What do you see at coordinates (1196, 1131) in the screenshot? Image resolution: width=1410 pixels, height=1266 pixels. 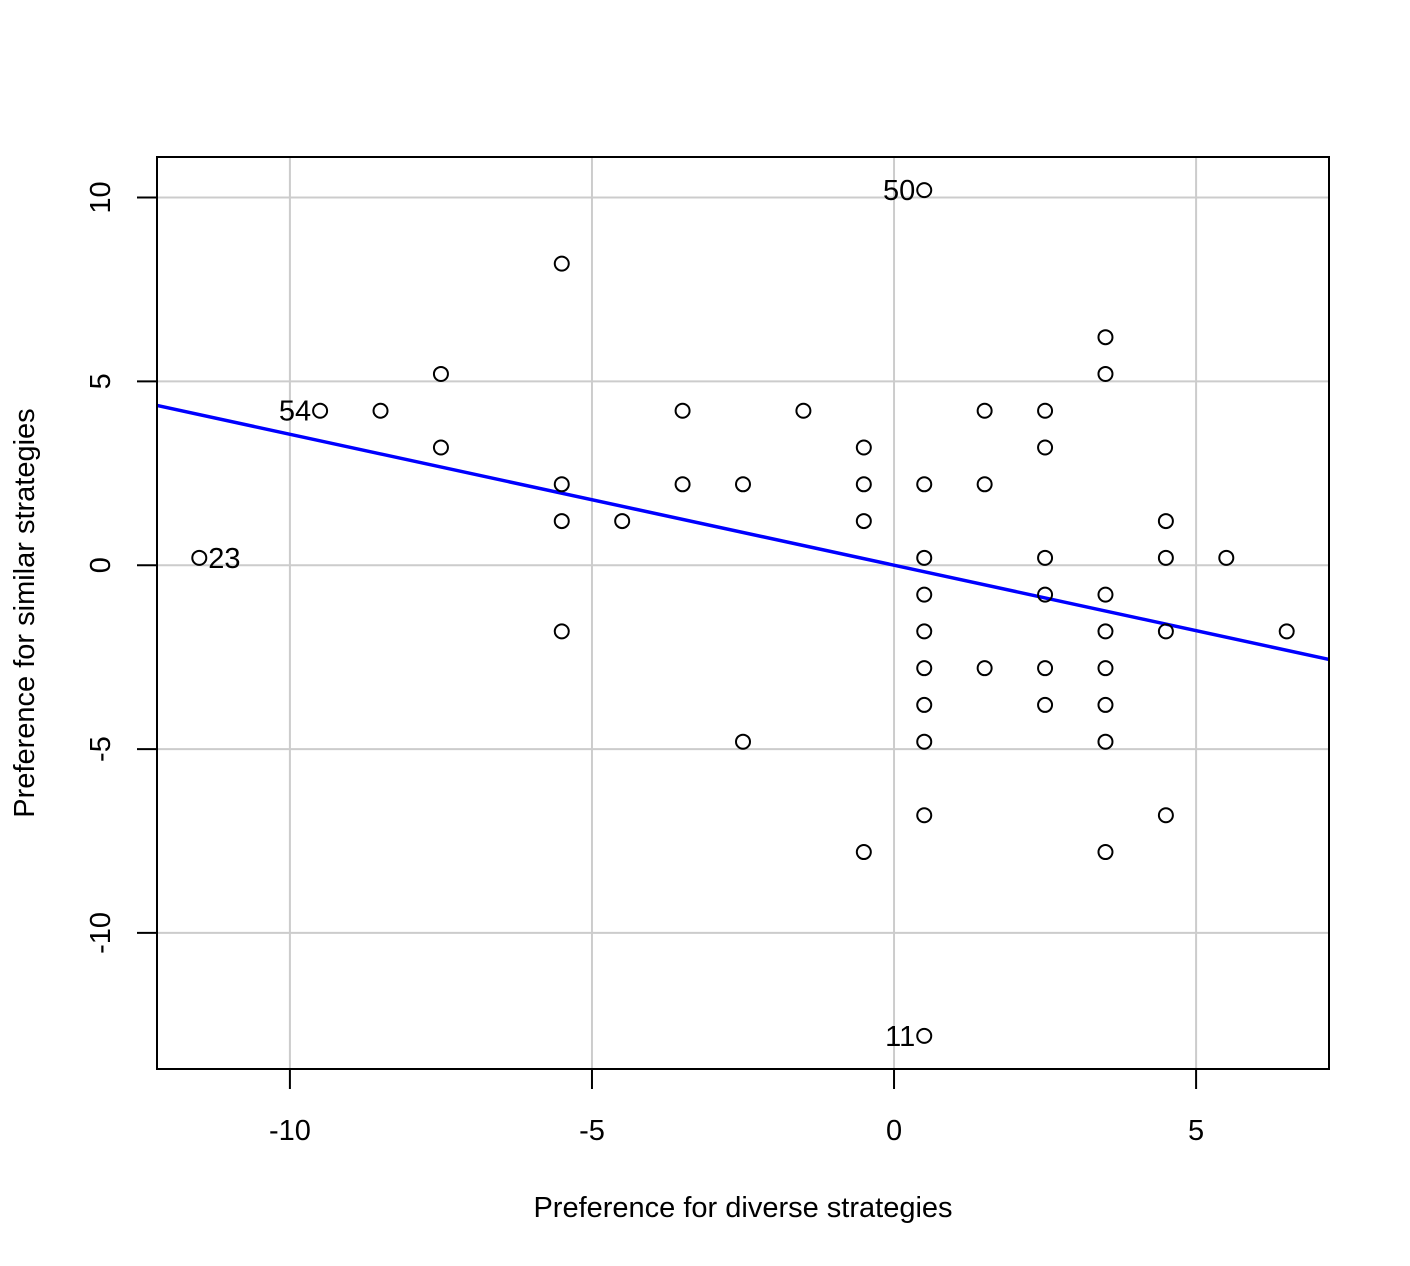 I see `x-tick-label: 5` at bounding box center [1196, 1131].